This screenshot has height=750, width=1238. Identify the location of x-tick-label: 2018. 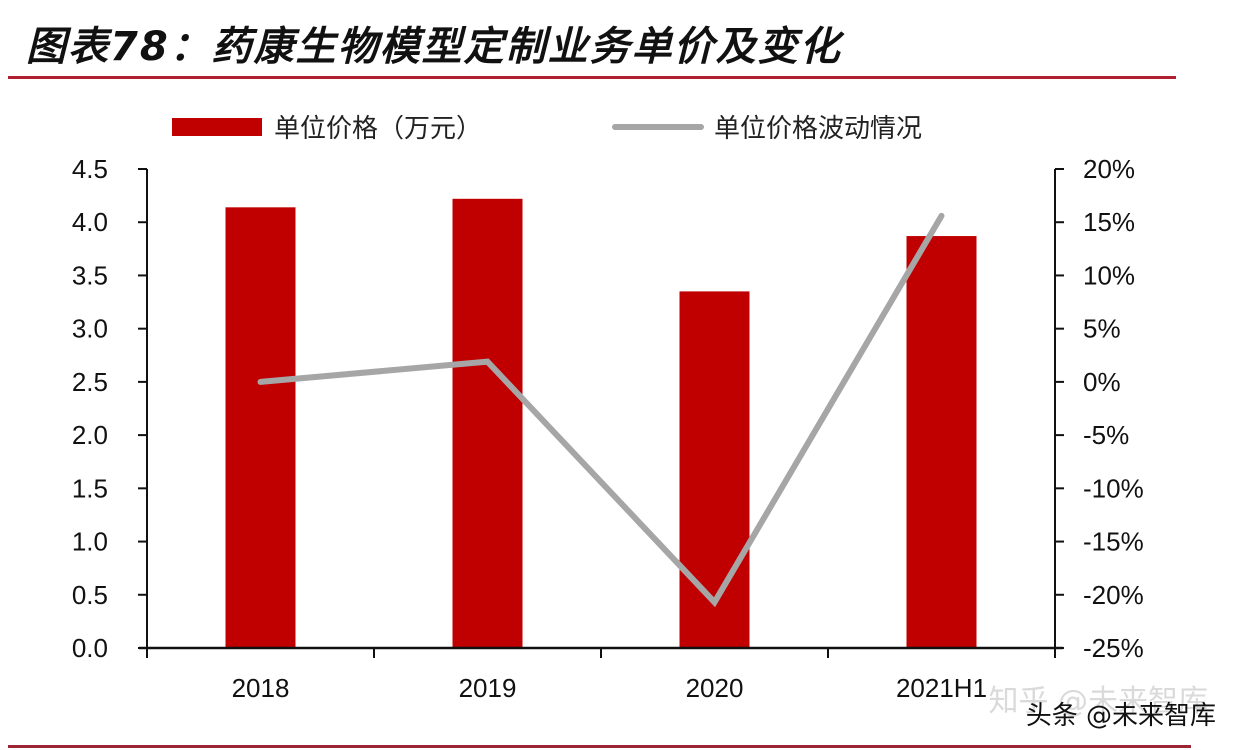
(261, 688).